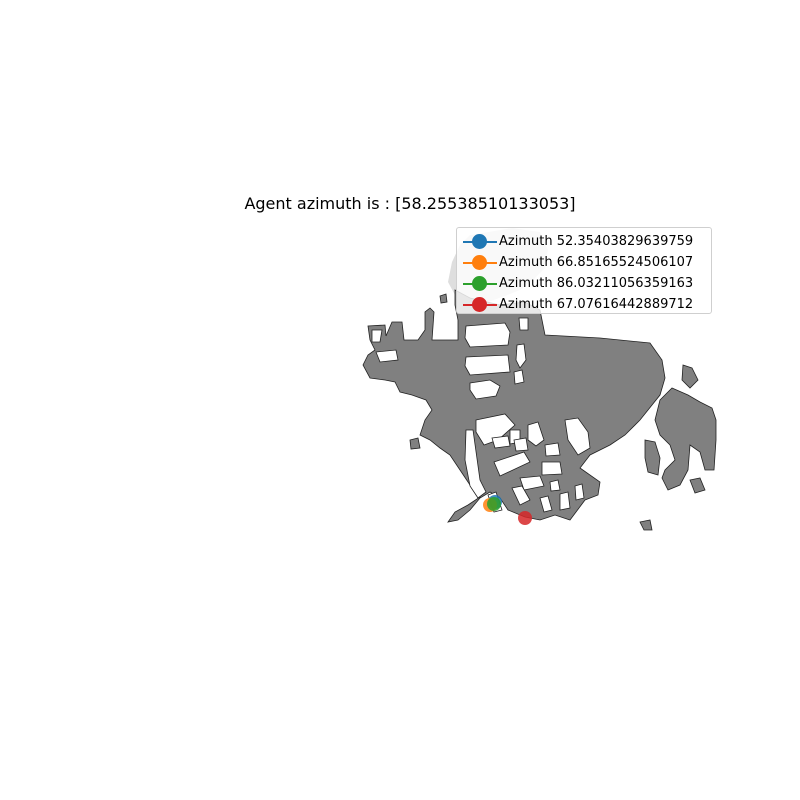  Describe the element at coordinates (481, 415) in the screenshot. I see `obstacles` at that location.